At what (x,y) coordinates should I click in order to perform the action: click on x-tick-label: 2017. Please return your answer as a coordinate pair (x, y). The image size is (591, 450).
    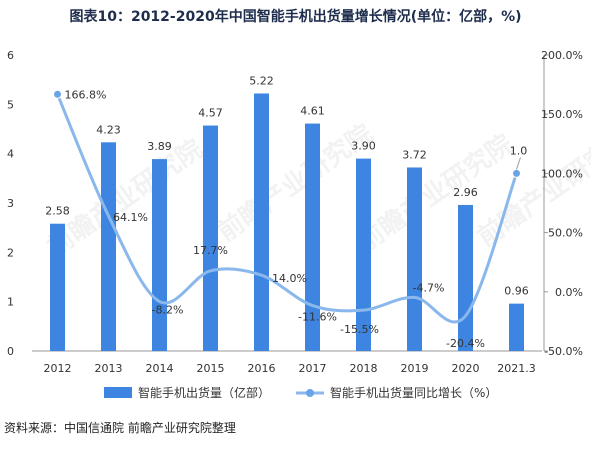
    Looking at the image, I should click on (313, 368).